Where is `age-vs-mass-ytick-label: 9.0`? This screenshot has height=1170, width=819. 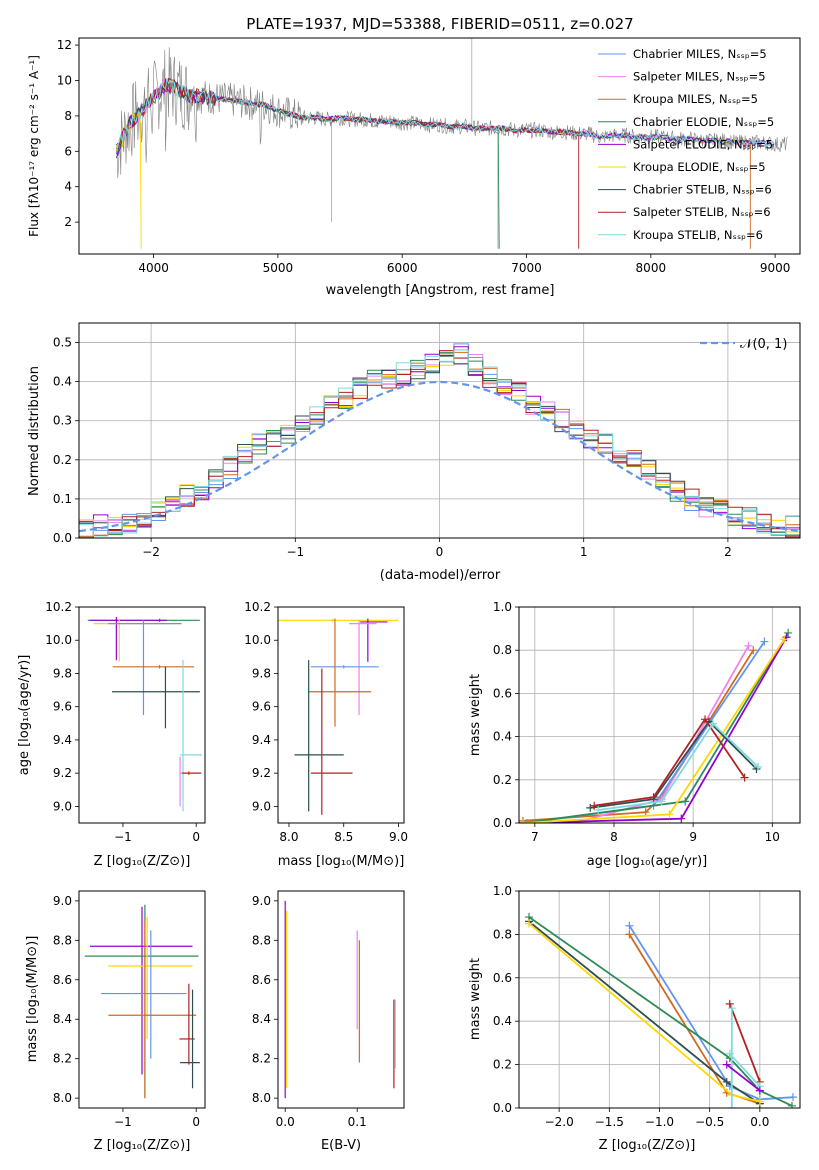
age-vs-mass-ytick-label: 9.0 is located at coordinates (261, 806).